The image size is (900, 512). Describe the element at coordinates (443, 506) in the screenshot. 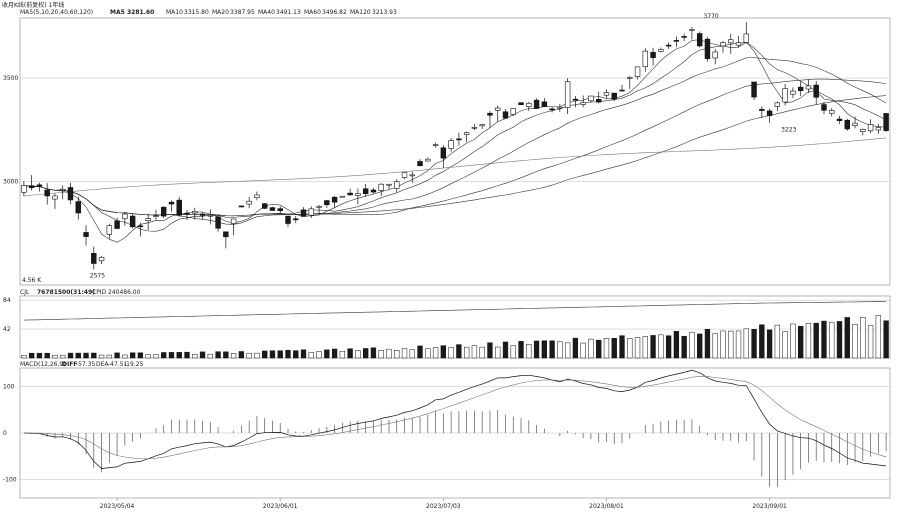

I see `x-axis-tick-label: 2023/07/03` at that location.